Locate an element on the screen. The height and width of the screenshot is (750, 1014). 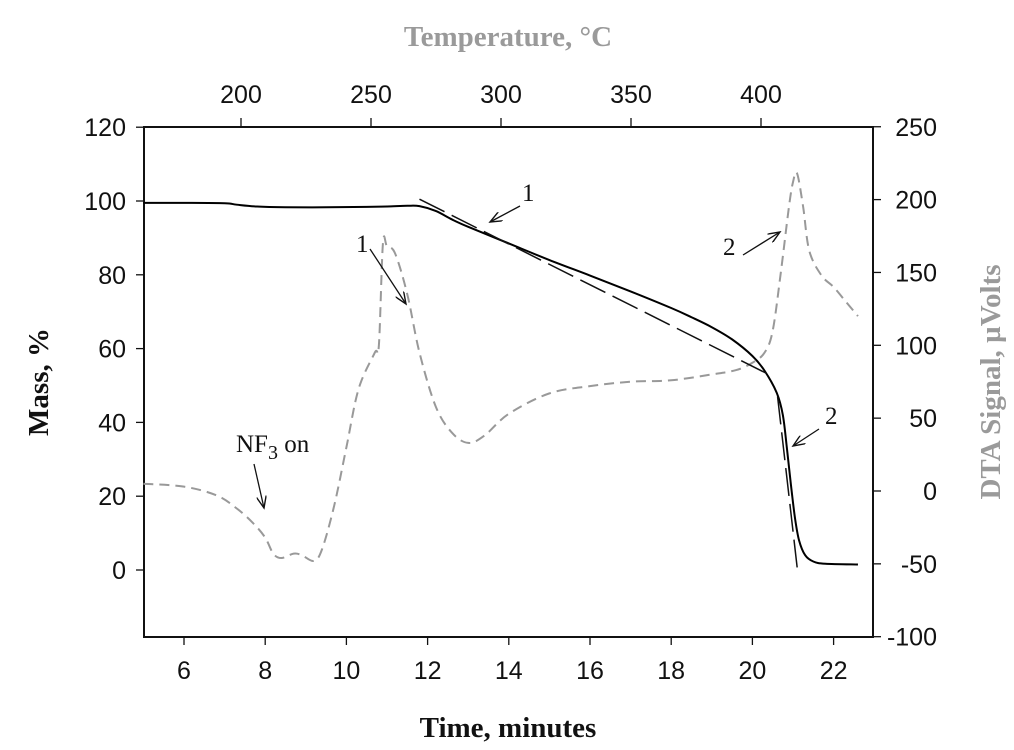
x-axis-title: Time, minutes is located at coordinates (508, 728).